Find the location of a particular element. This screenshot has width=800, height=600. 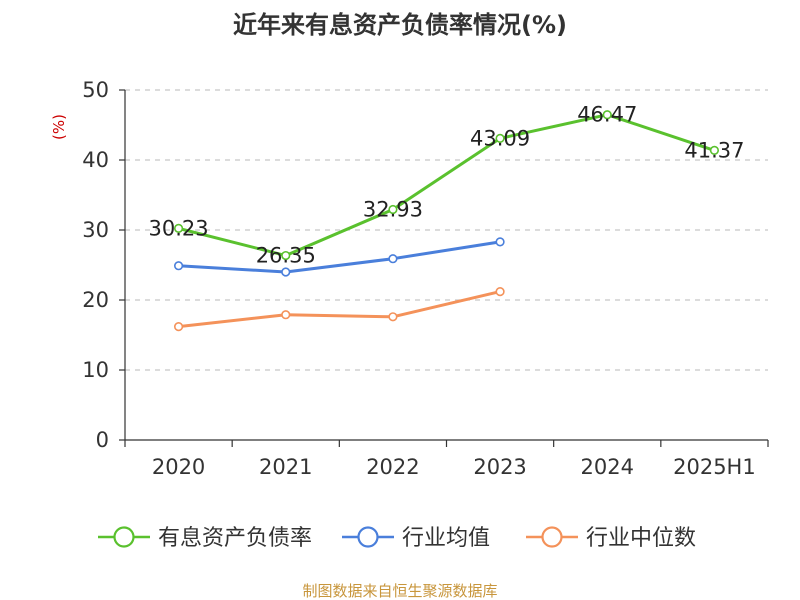

data-label: 26.35 is located at coordinates (286, 256).